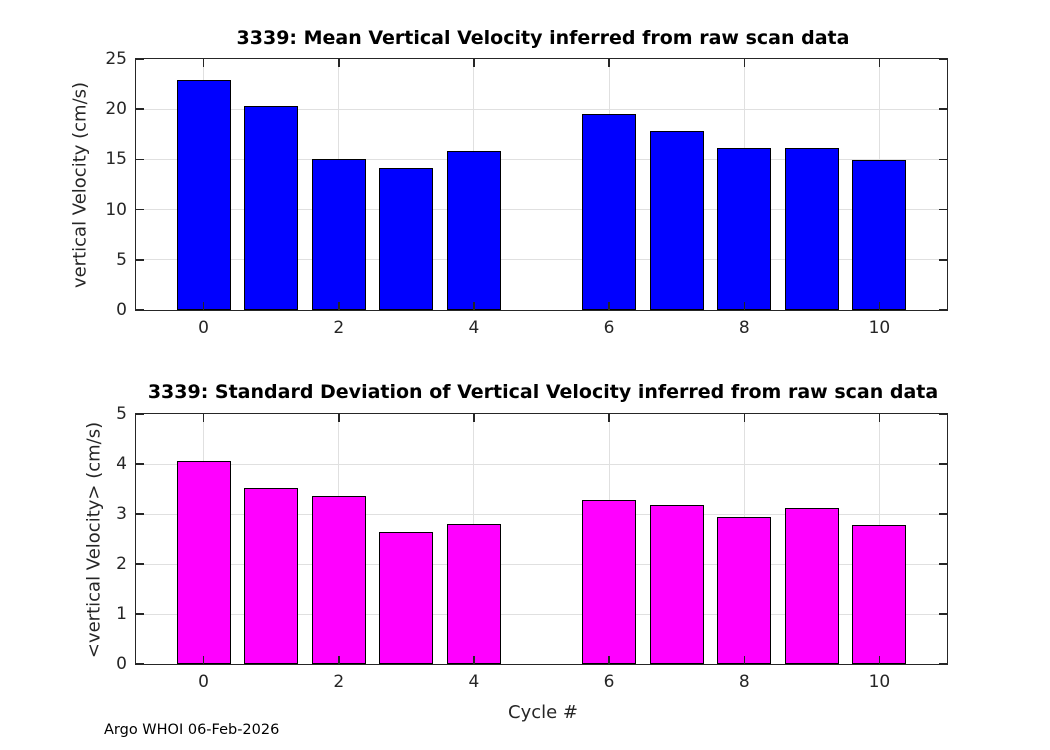 The height and width of the screenshot is (750, 1050). What do you see at coordinates (116, 59) in the screenshot?
I see `y-tick-label: 25` at bounding box center [116, 59].